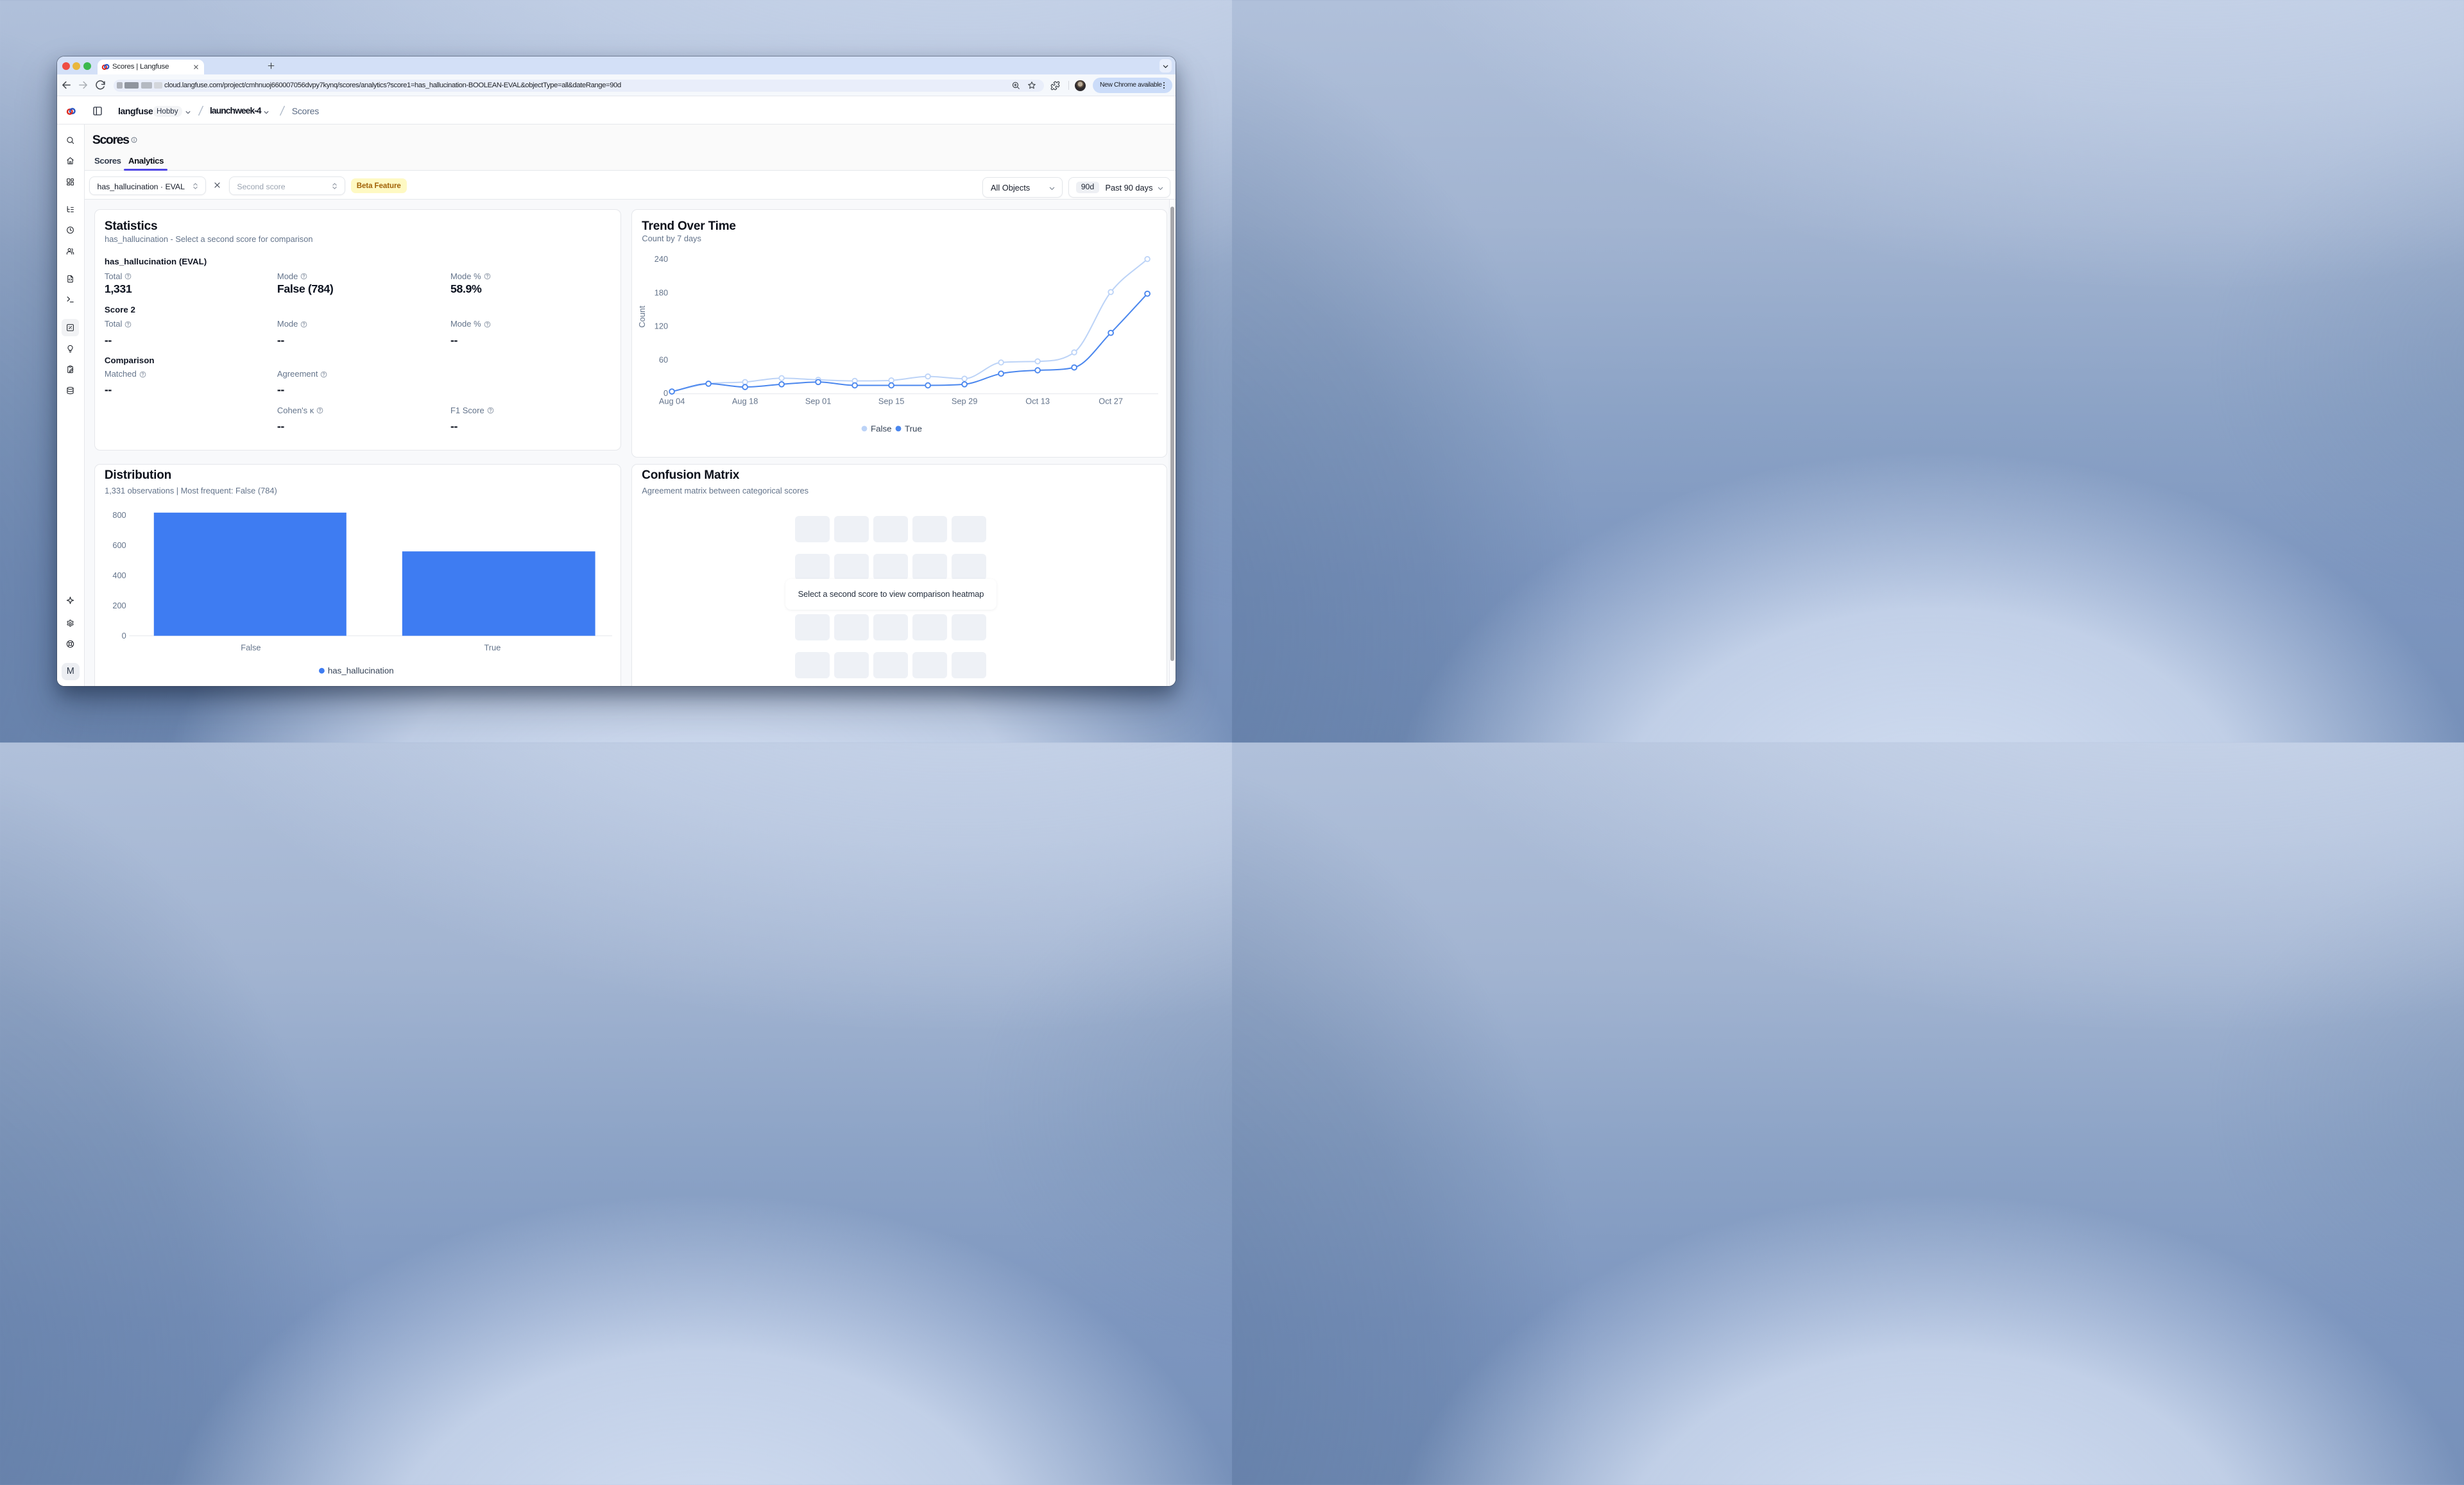 The height and width of the screenshot is (1485, 2464). What do you see at coordinates (819, 401) in the screenshot?
I see `svg-text: Sep 01` at bounding box center [819, 401].